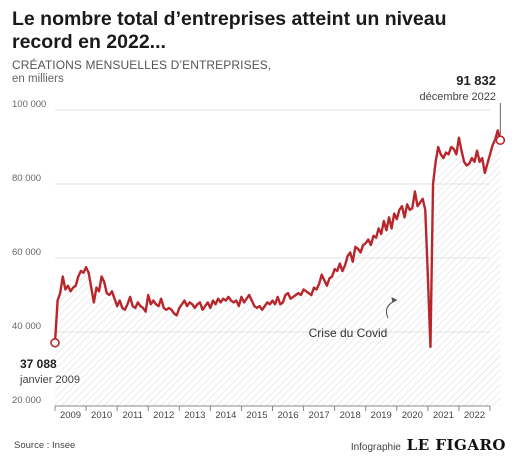  Describe the element at coordinates (443, 415) in the screenshot. I see `x-tick-label: 2021` at that location.